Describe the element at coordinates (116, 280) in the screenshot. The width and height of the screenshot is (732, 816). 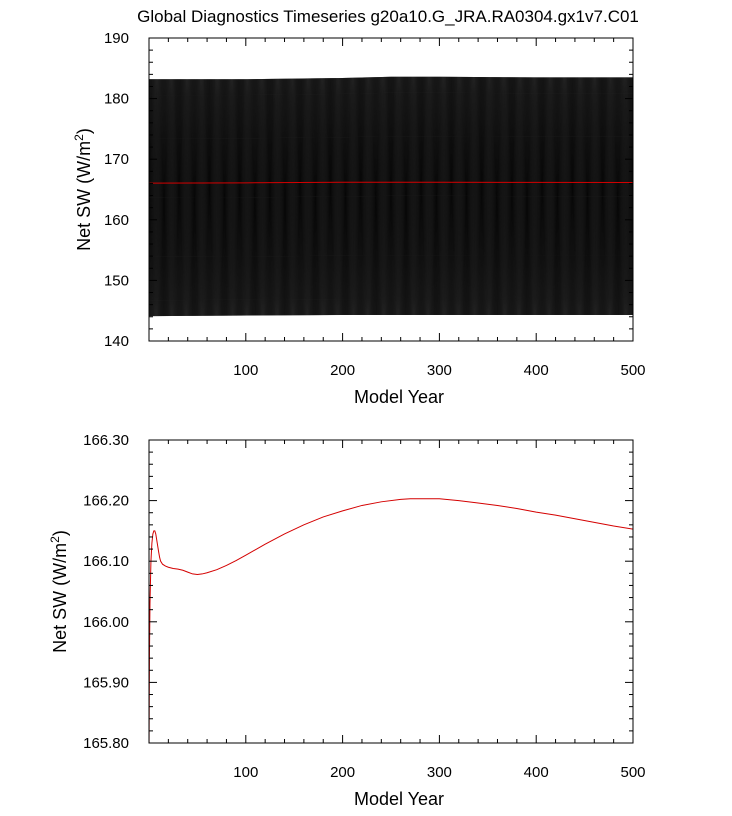
I see `y-tick-label: 150` at that location.